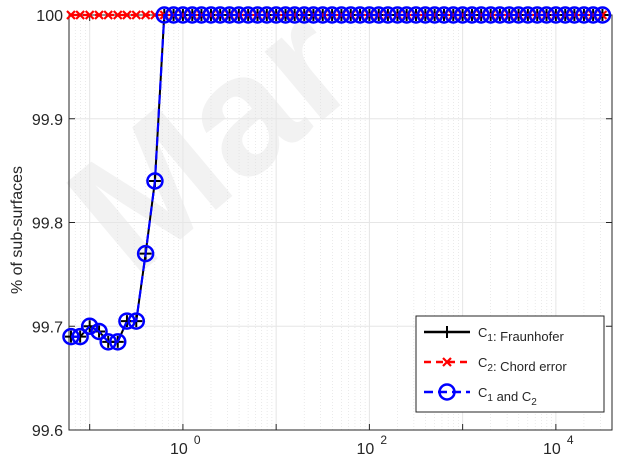  I want to click on x-tick-exponent: 0, so click(197, 440).